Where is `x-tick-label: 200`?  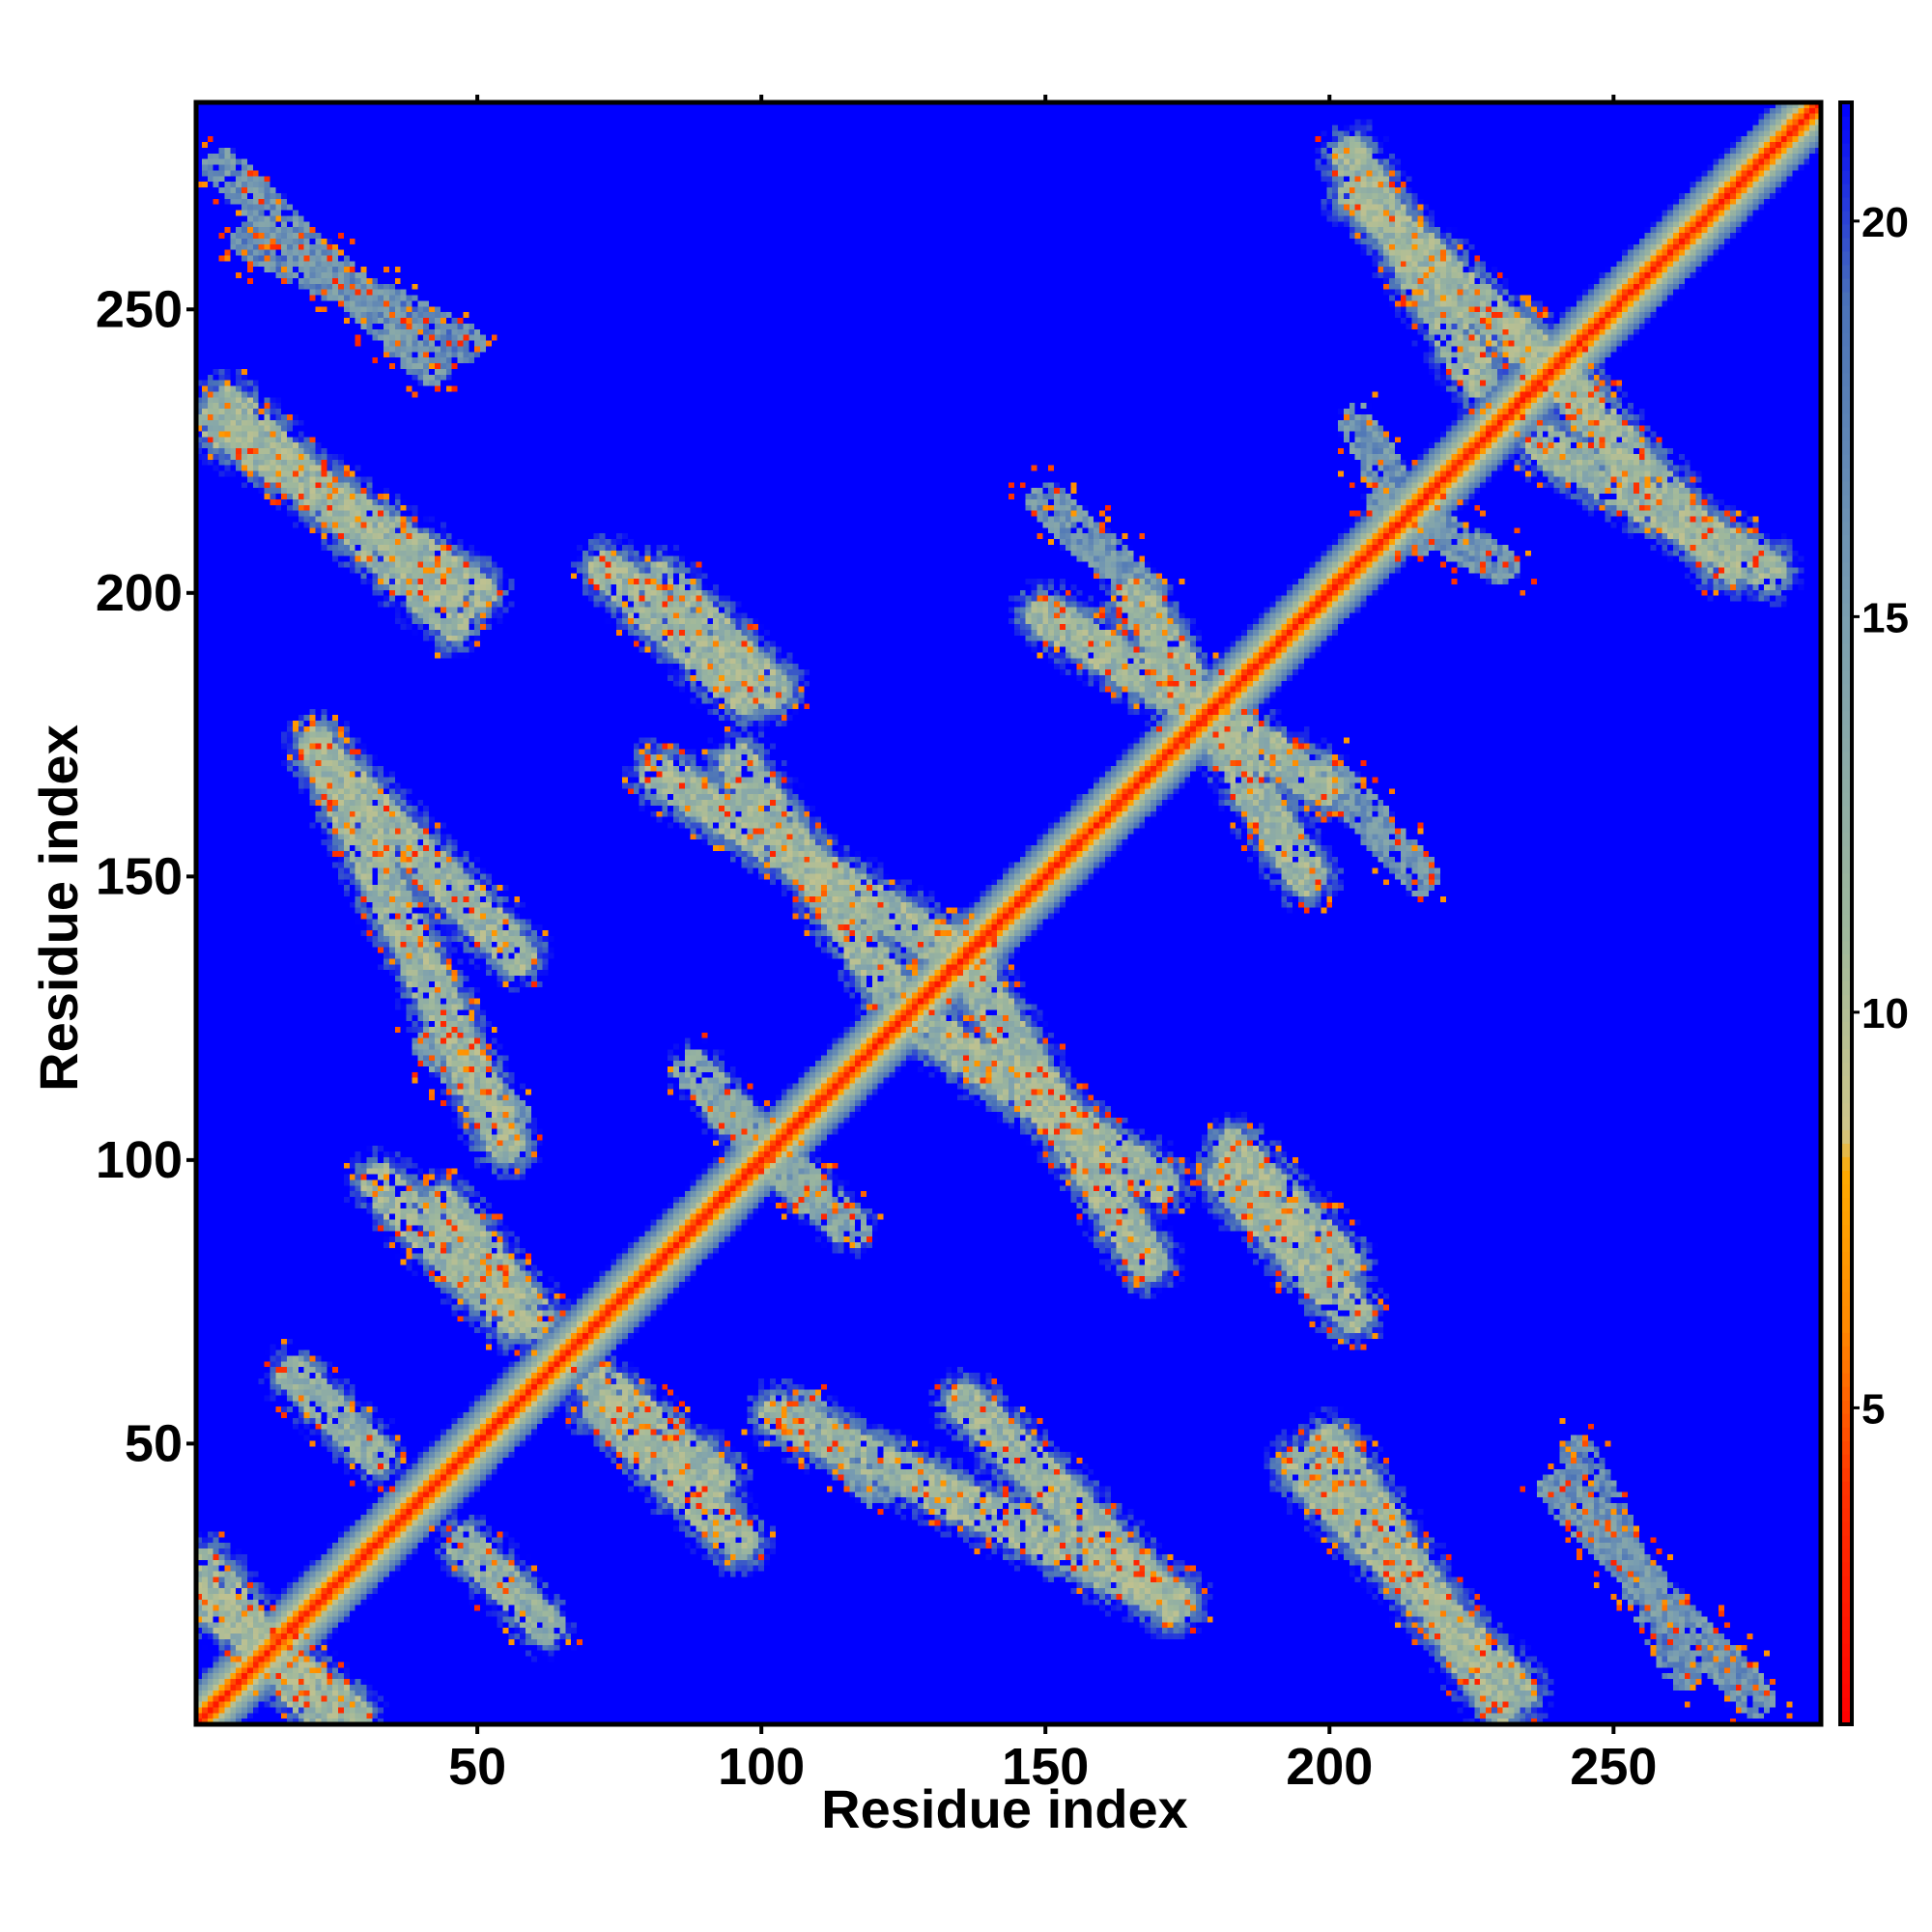 x-tick-label: 200 is located at coordinates (1329, 1767).